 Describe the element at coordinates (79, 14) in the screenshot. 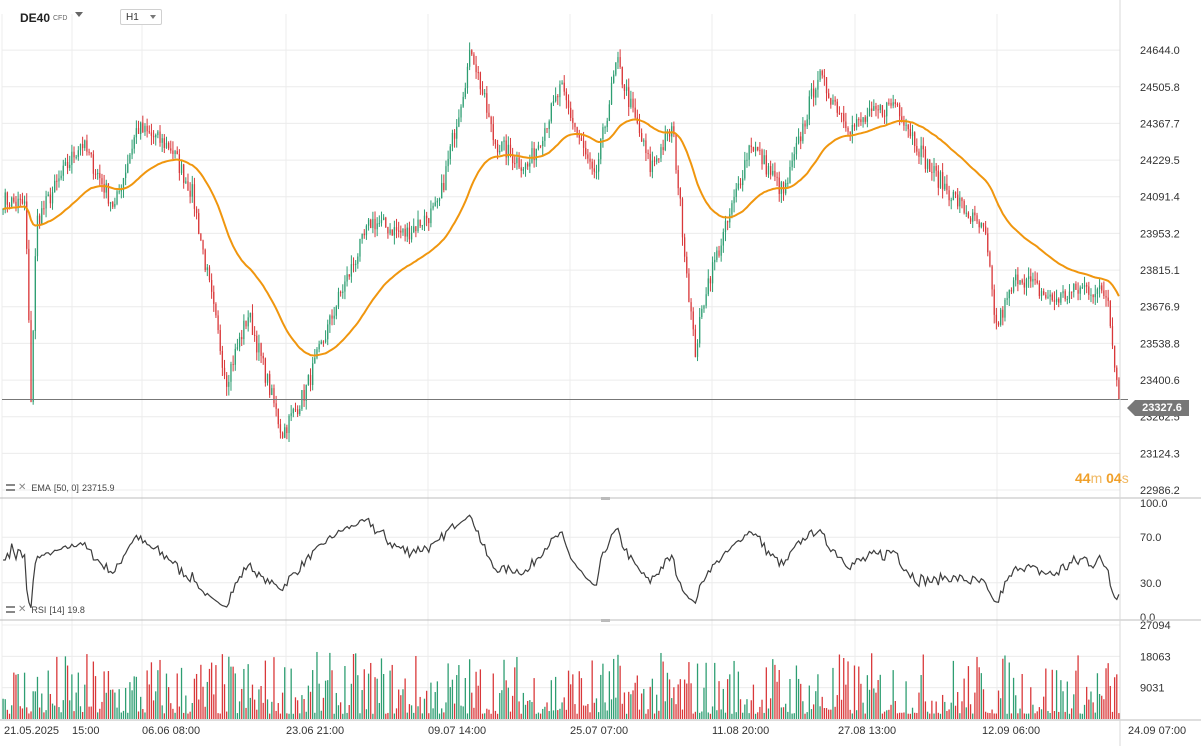

I see `symbol-dropdown-caret-icon` at that location.